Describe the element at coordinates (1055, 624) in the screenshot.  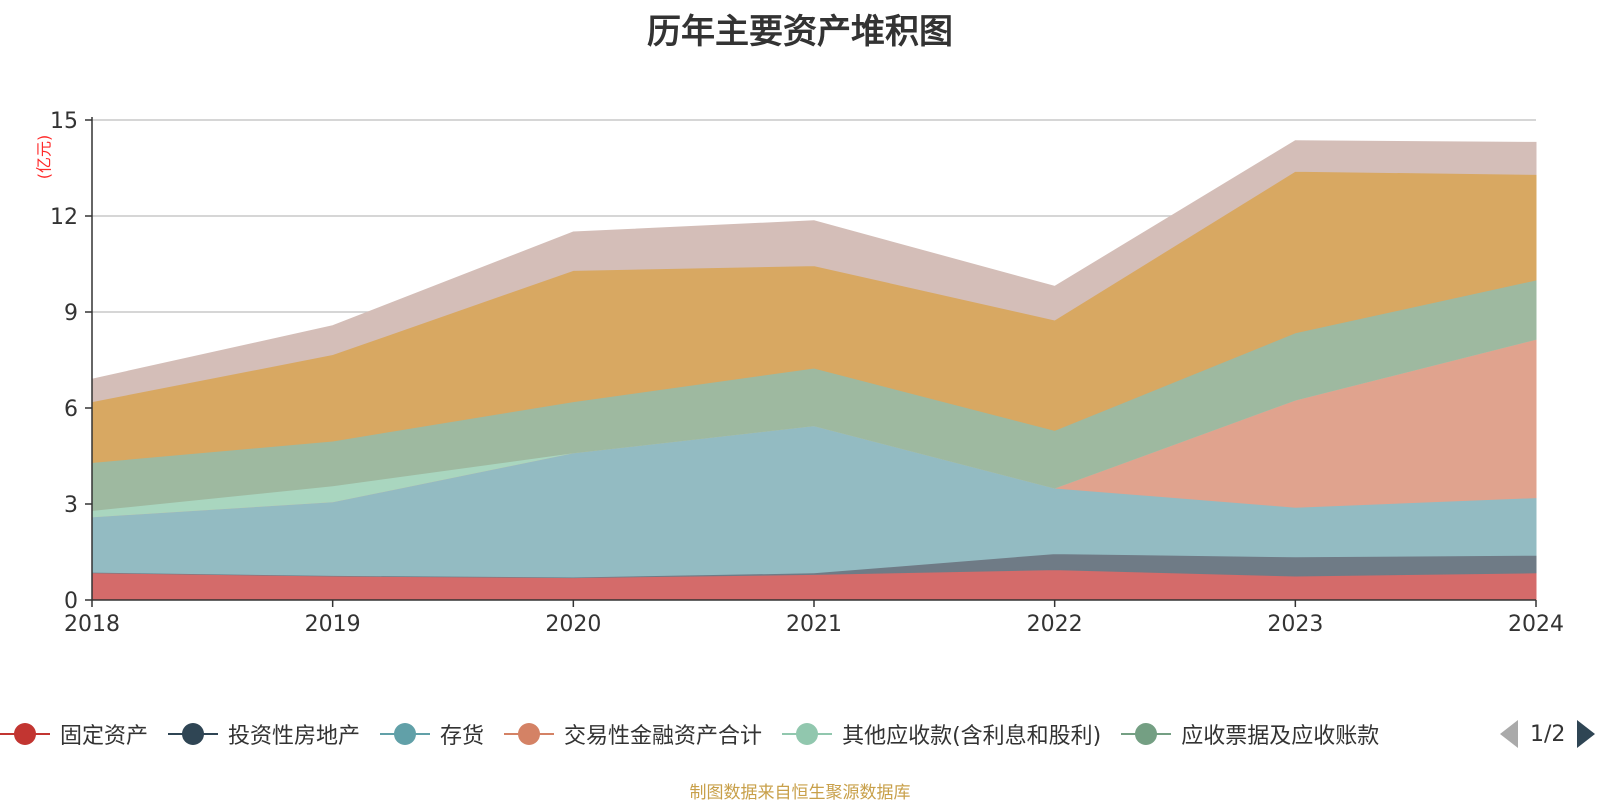
I see `x-tick-label: 2022` at that location.